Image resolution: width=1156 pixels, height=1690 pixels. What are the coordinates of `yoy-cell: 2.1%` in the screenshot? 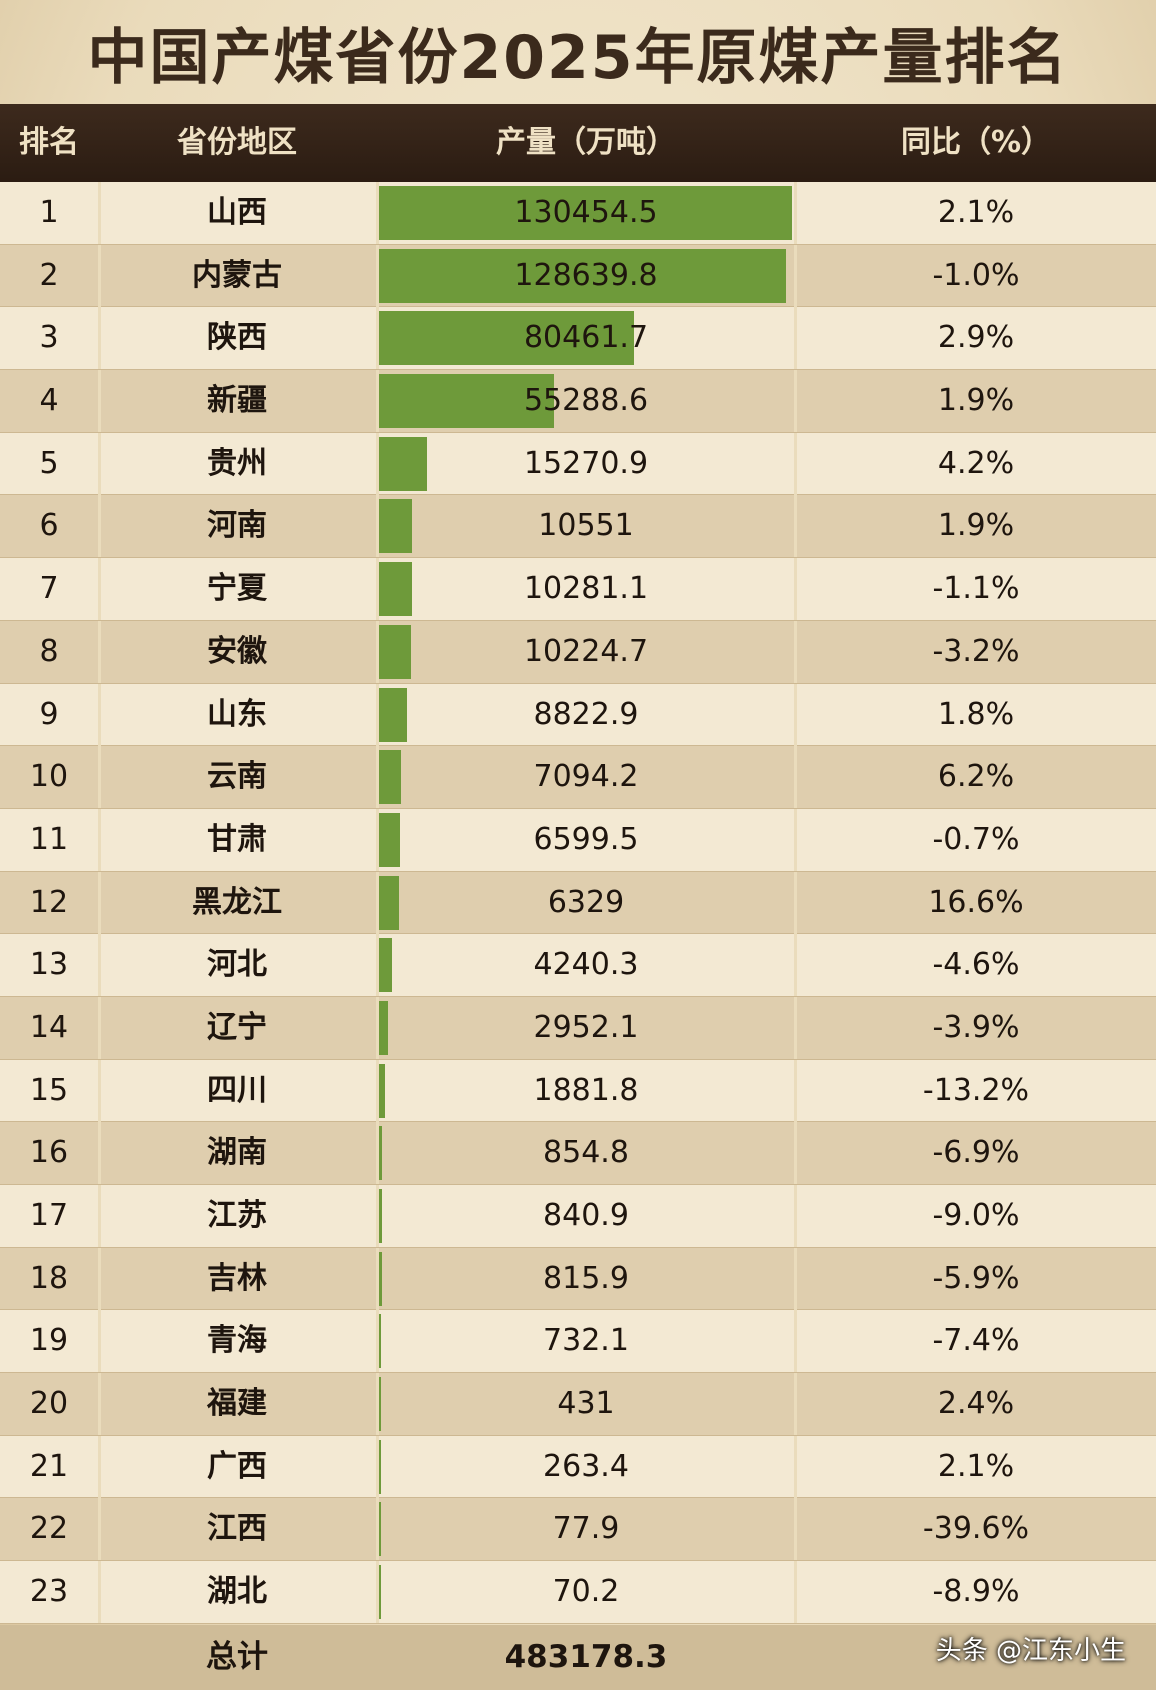 It's located at (976, 1466).